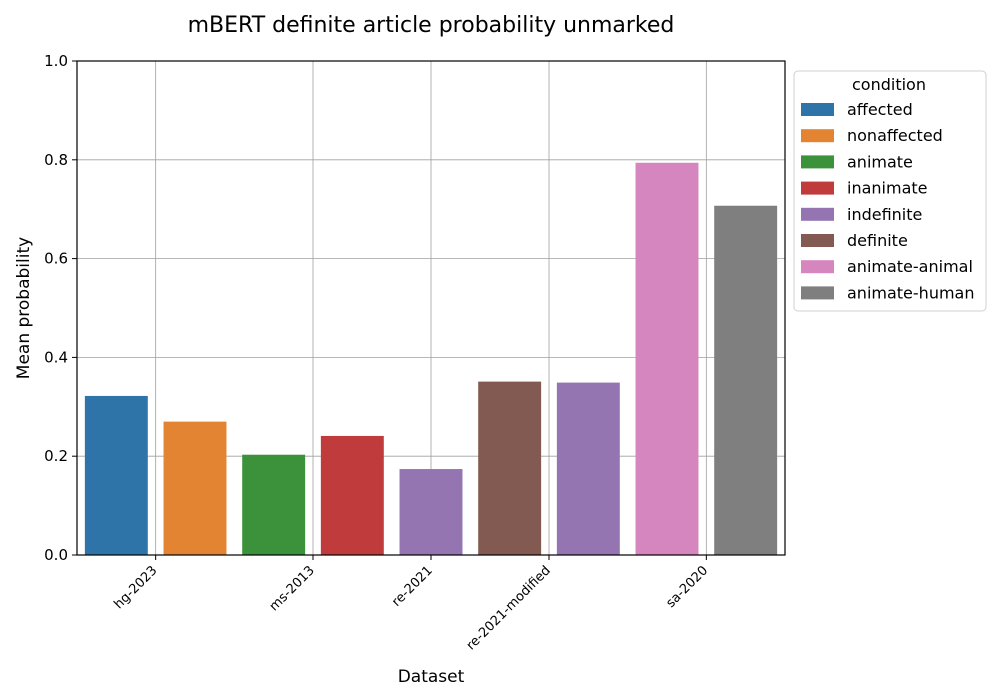 The width and height of the screenshot is (1000, 700). I want to click on legend-swatch-animate, so click(817, 162).